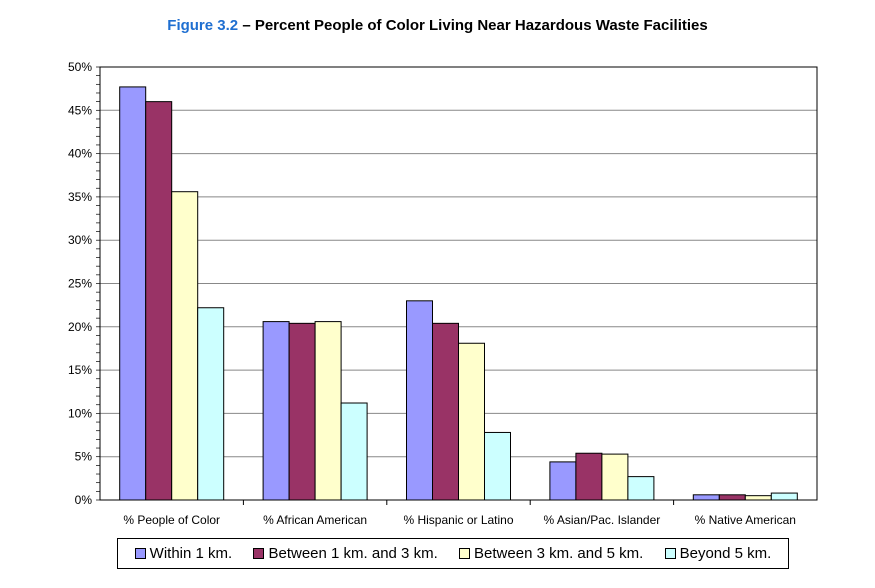 This screenshot has width=875, height=588. What do you see at coordinates (353, 553) in the screenshot?
I see `legend-label: Between 1 km. and 3 km.` at bounding box center [353, 553].